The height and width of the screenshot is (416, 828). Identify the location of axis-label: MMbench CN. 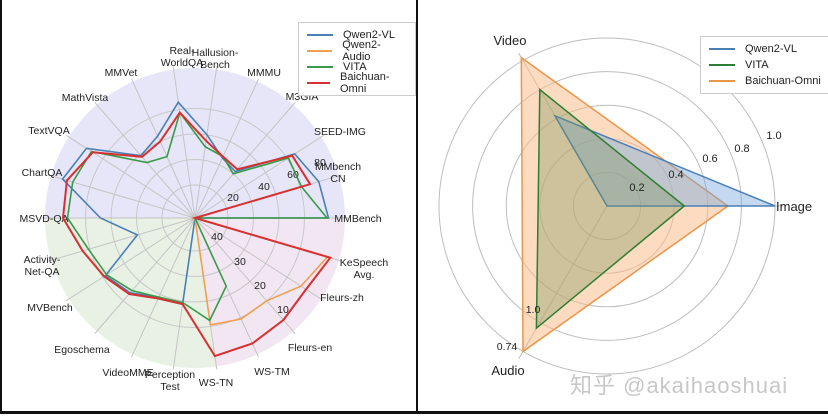
(338, 173).